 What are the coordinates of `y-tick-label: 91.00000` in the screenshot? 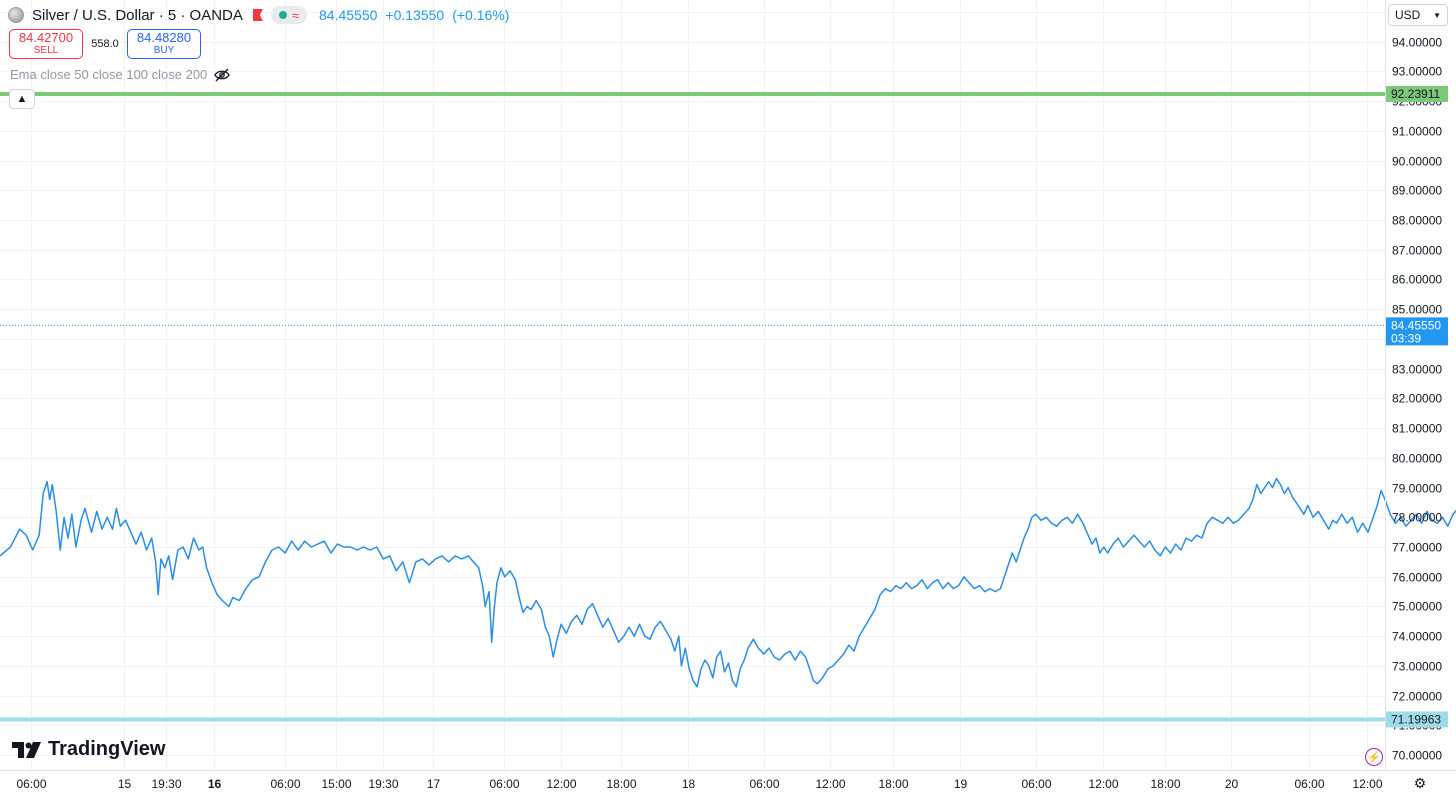 It's located at (1417, 132).